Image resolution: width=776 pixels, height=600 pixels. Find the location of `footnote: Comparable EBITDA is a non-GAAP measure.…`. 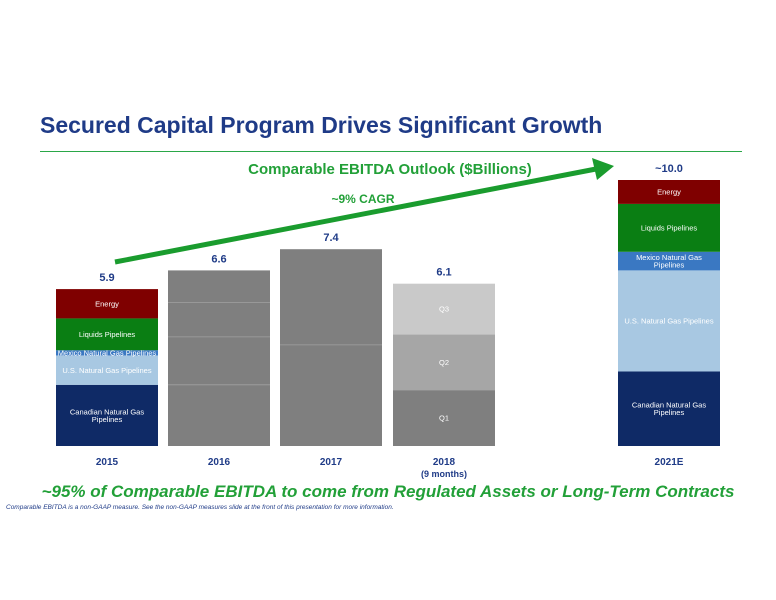

footnote: Comparable EBITDA is a non-GAAP measure.… is located at coordinates (200, 507).